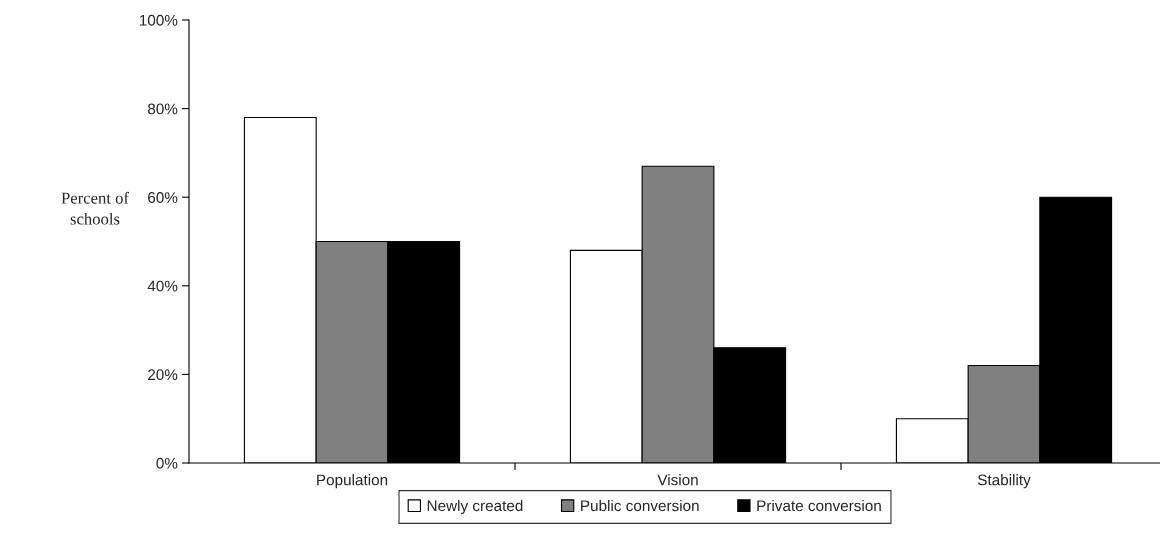 This screenshot has height=558, width=1160. Describe the element at coordinates (352, 481) in the screenshot. I see `x-tick-label: Population` at that location.